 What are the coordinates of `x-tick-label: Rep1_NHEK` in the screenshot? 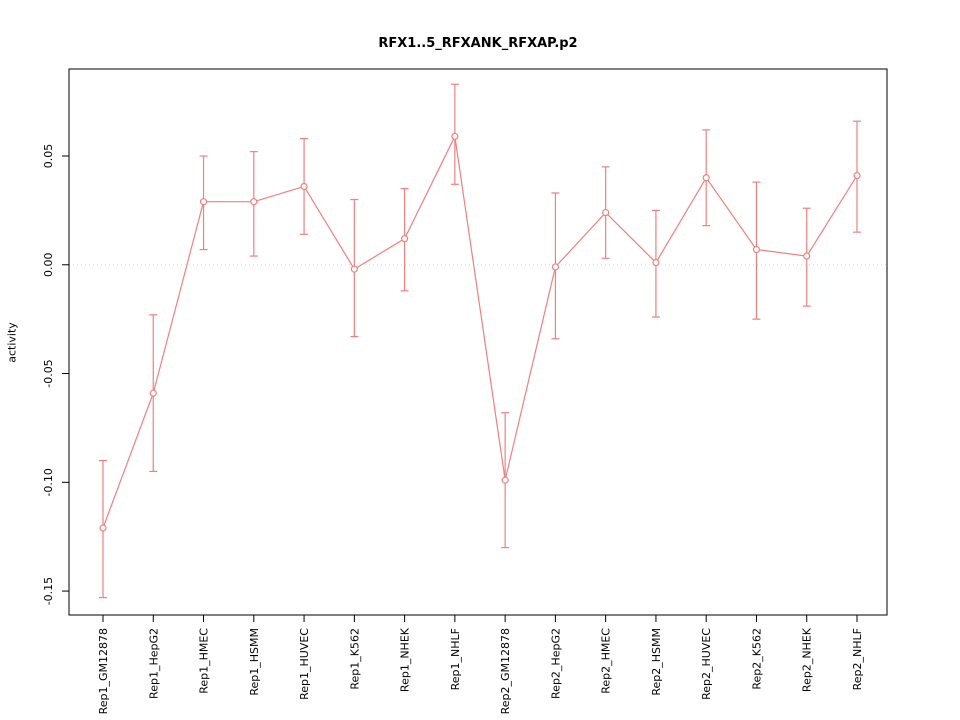 It's located at (405, 659).